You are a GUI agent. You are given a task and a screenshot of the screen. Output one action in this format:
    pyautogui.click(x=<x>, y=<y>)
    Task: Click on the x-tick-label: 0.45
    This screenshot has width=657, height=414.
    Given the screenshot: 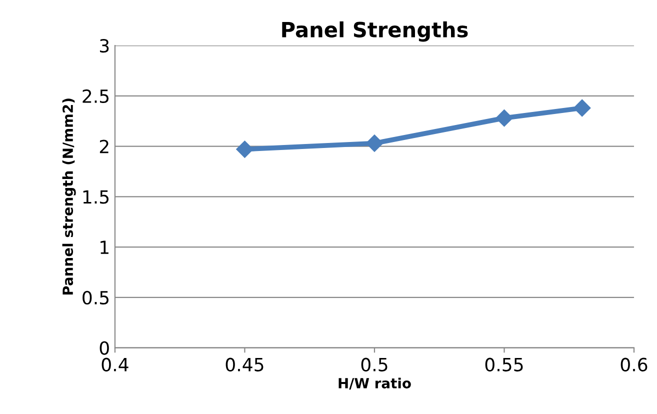 What is the action you would take?
    pyautogui.click(x=245, y=365)
    